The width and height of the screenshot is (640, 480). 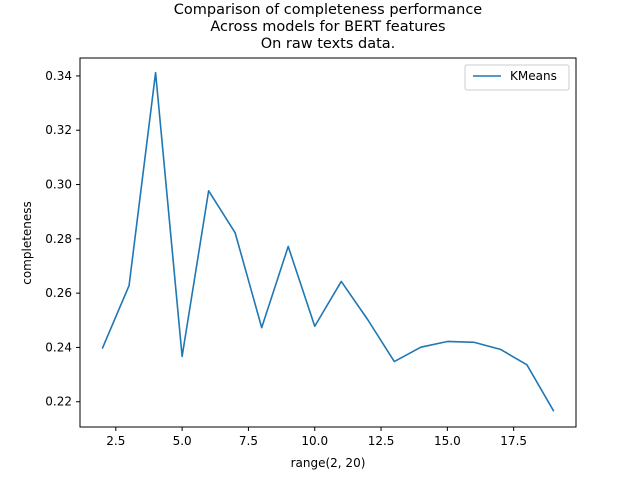 What do you see at coordinates (314, 441) in the screenshot?
I see `x-tick-label: 10.0` at bounding box center [314, 441].